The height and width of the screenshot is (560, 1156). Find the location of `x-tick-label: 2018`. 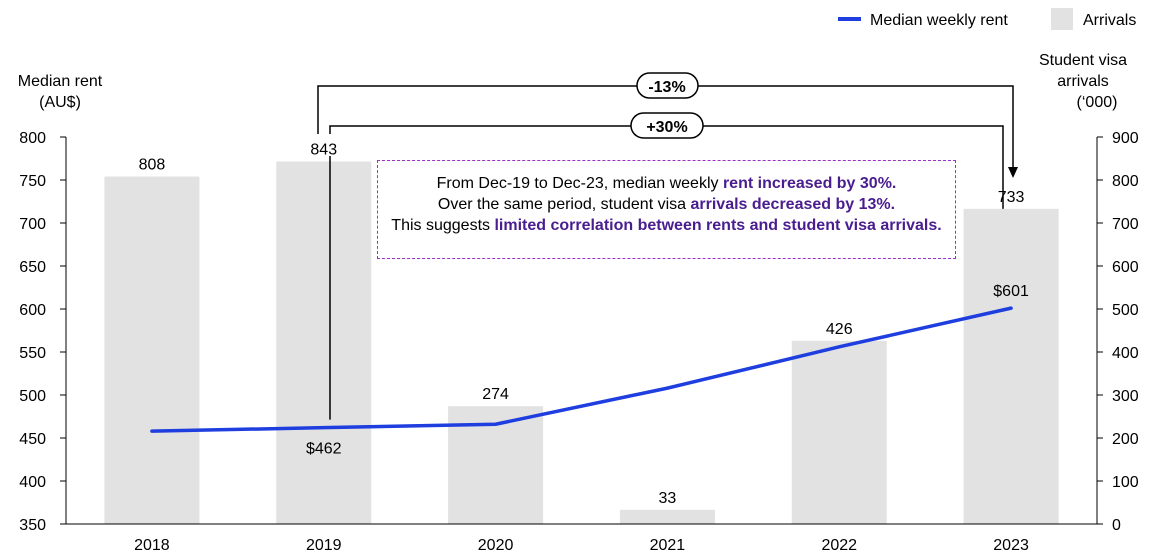

x-tick-label: 2018 is located at coordinates (152, 545).